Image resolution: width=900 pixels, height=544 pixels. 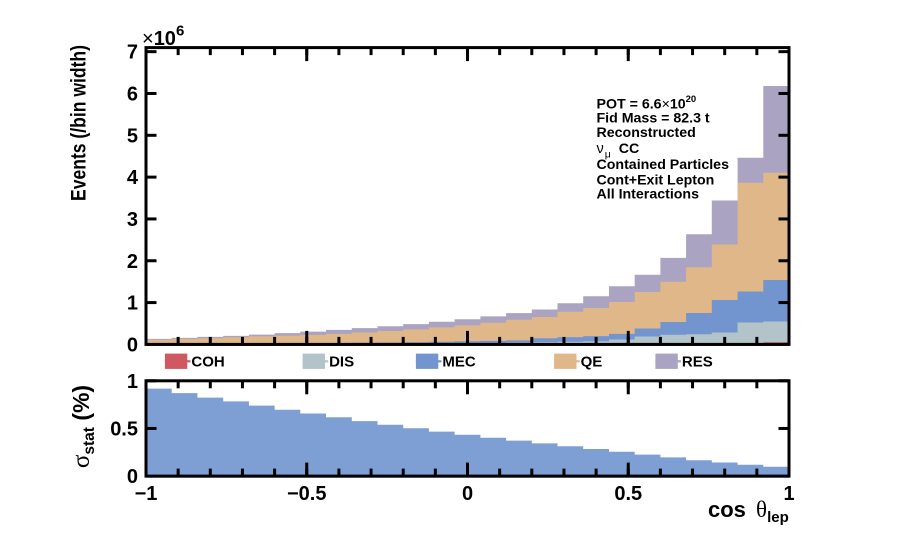 I want to click on svg-text: 6, so click(x=132, y=94).